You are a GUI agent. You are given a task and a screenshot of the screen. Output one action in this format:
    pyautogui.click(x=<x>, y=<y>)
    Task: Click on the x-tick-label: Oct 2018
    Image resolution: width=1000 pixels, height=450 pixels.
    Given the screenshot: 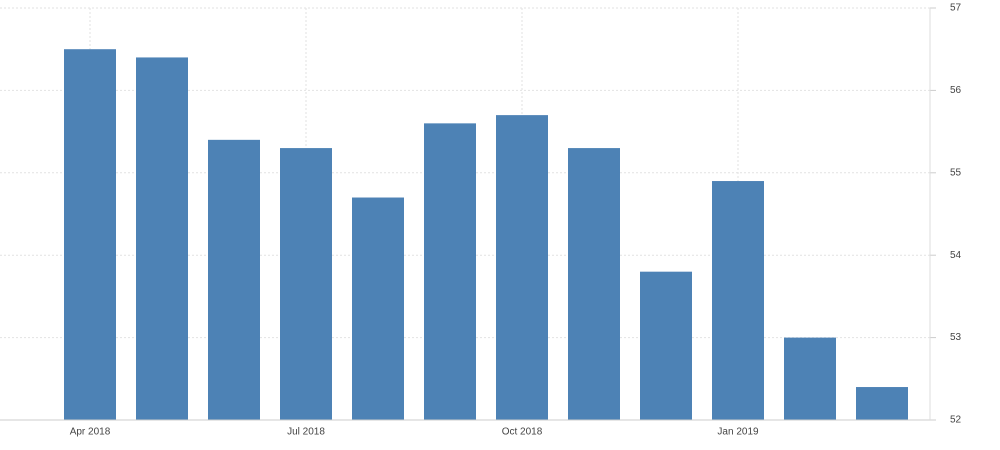 What is the action you would take?
    pyautogui.click(x=522, y=432)
    